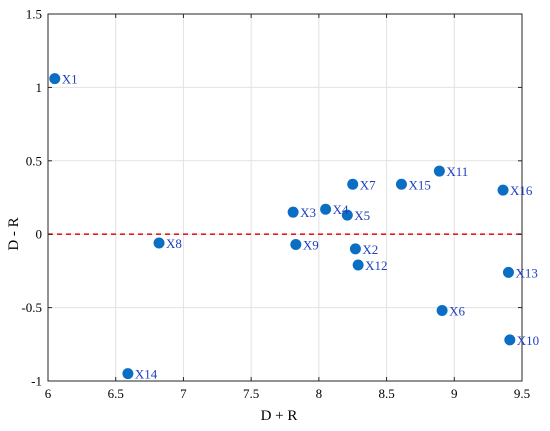  Describe the element at coordinates (401, 184) in the screenshot. I see `point-x15` at that location.